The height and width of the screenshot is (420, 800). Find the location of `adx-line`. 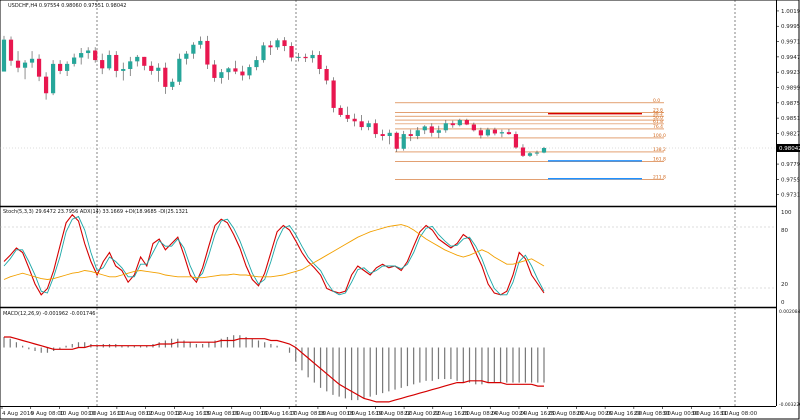

adx-line is located at coordinates (274, 252).